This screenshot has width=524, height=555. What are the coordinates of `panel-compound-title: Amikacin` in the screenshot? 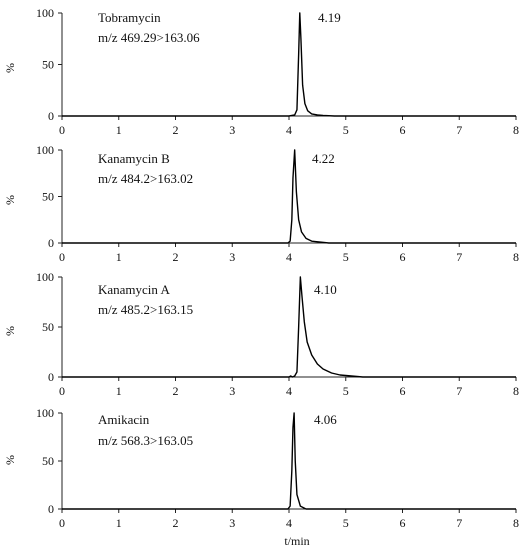 It's located at (124, 419).